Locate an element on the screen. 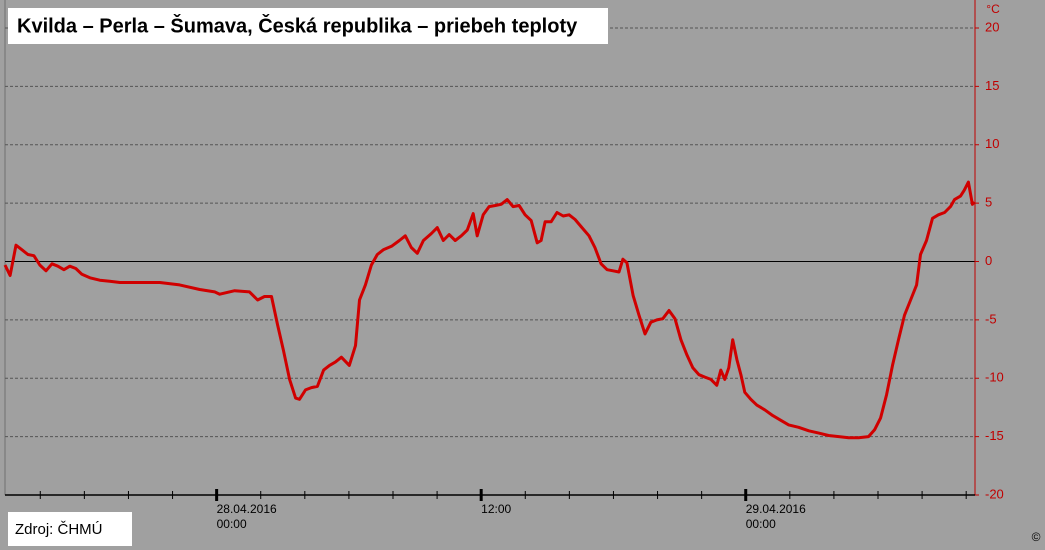 The image size is (1045, 550). y-tick-label: -20 is located at coordinates (994, 493).